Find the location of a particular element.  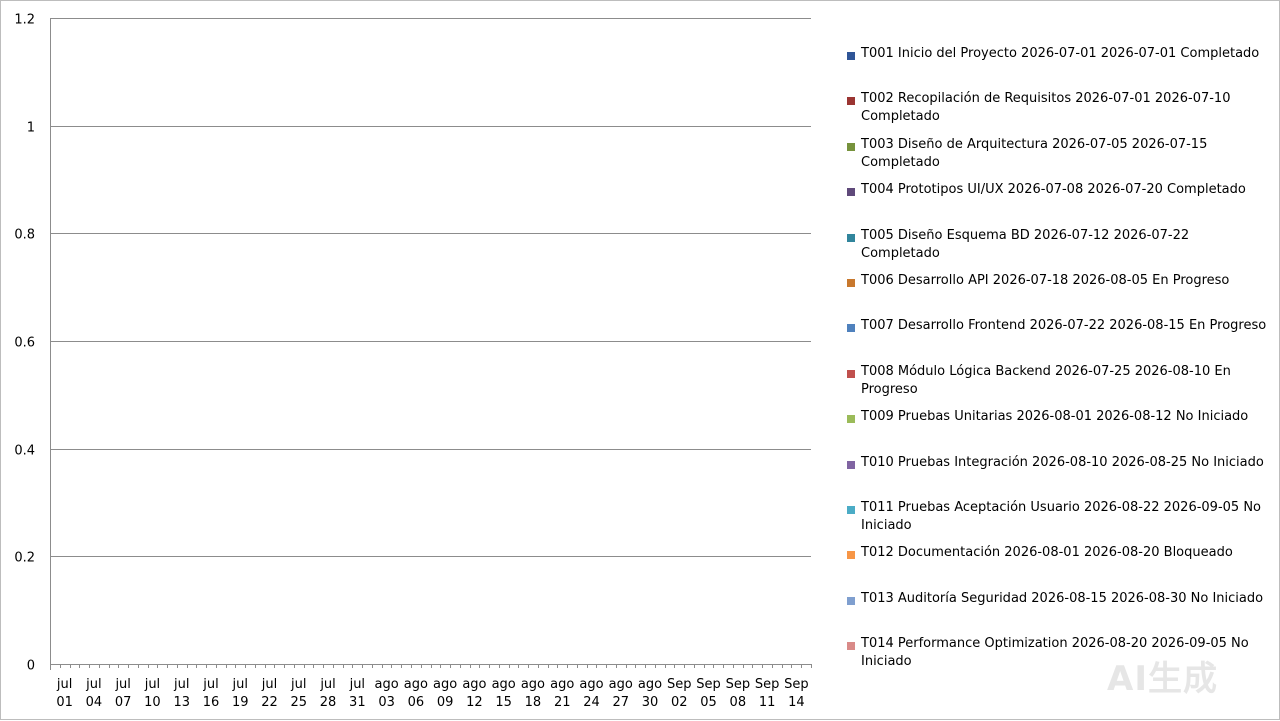

y-tick-label: 1 is located at coordinates (31, 128).